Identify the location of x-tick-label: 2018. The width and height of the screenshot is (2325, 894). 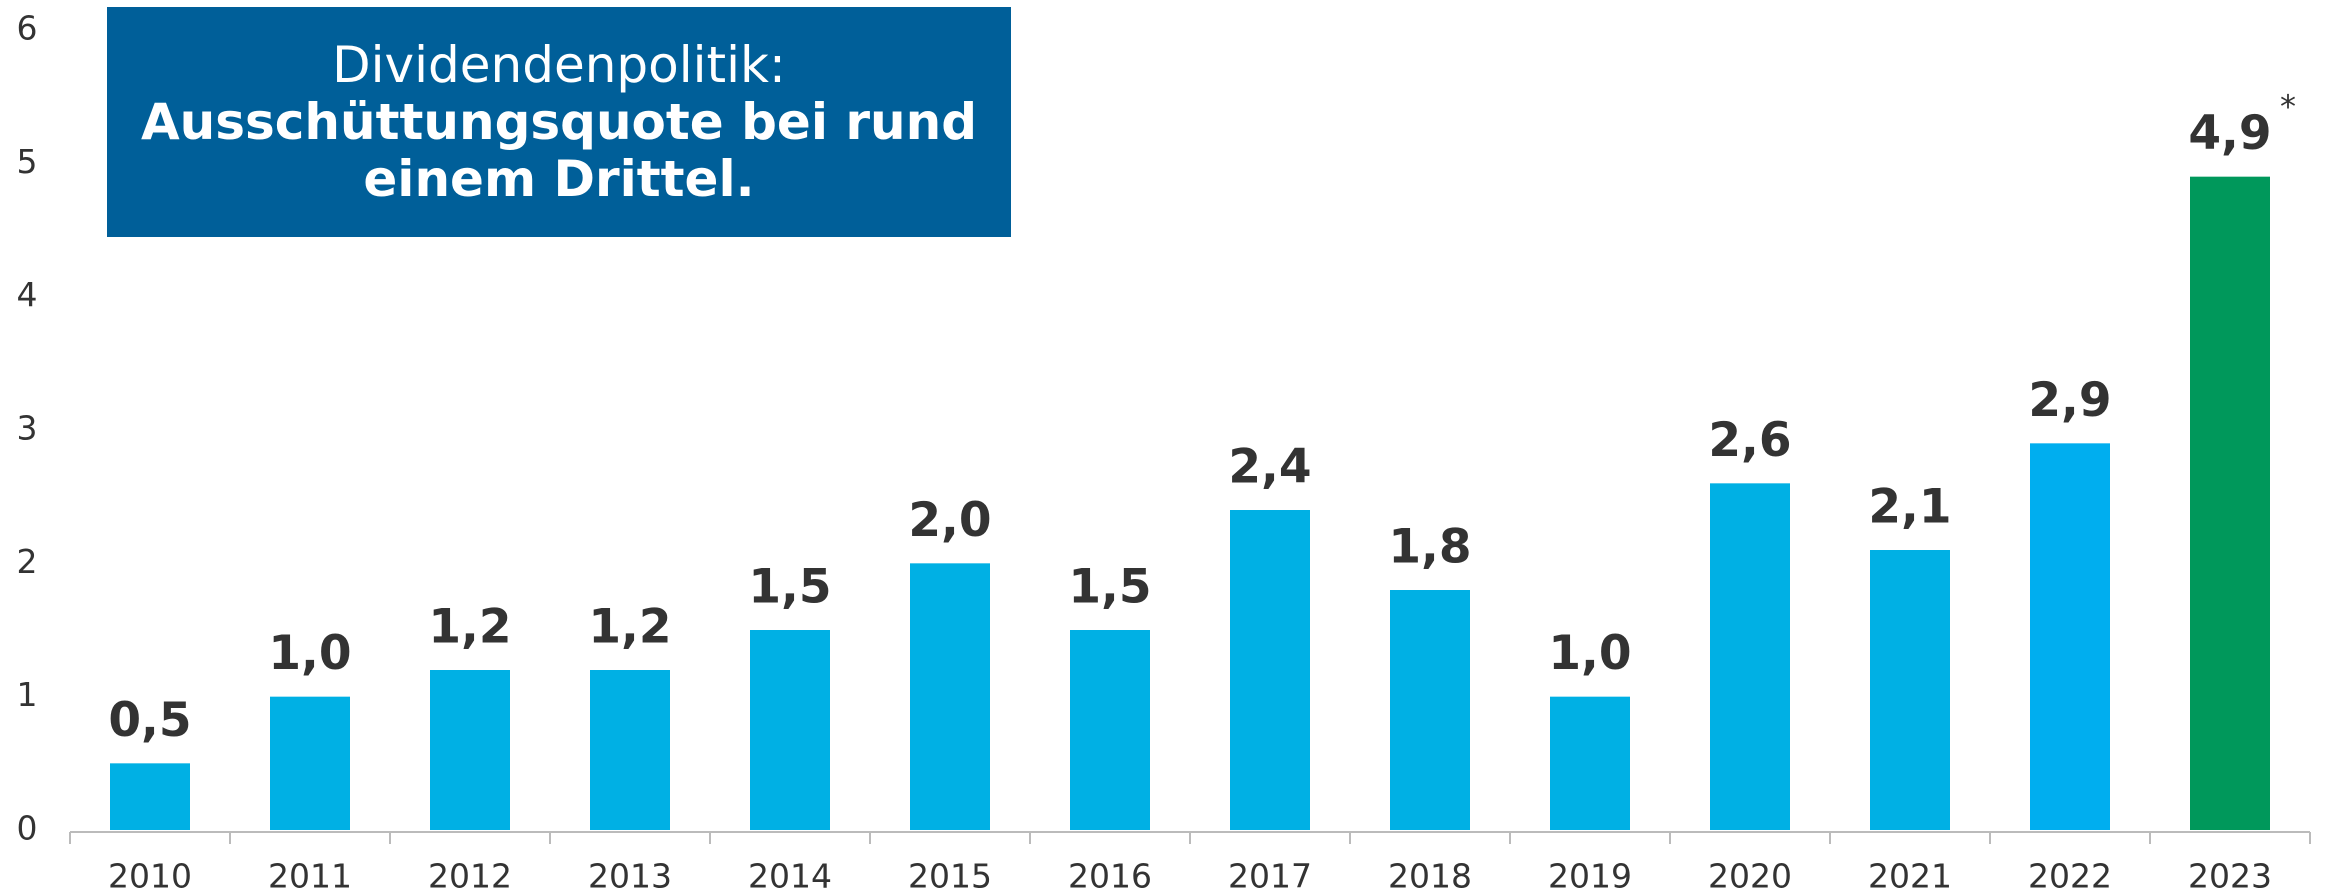
(1430, 875).